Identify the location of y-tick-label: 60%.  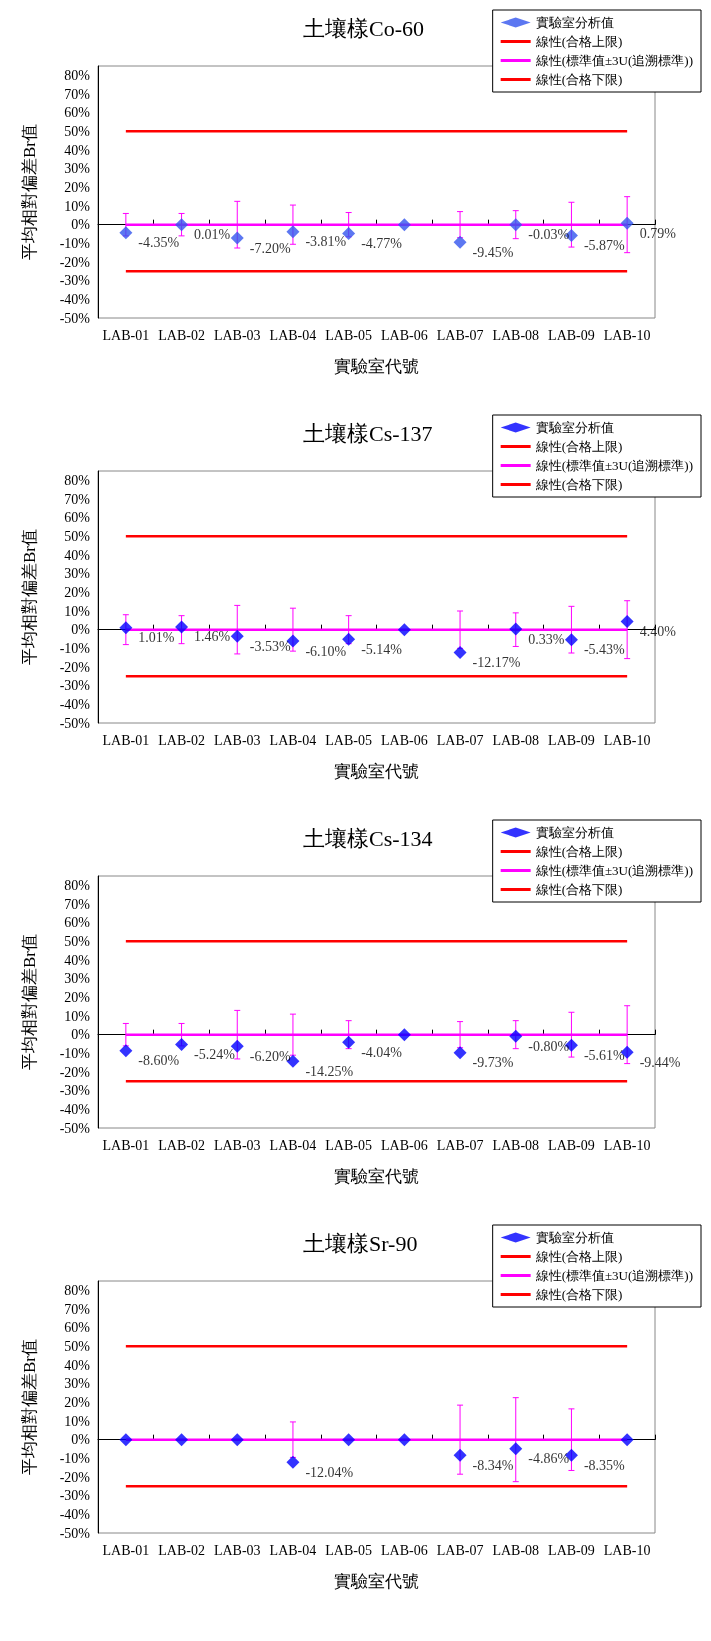
(77, 923).